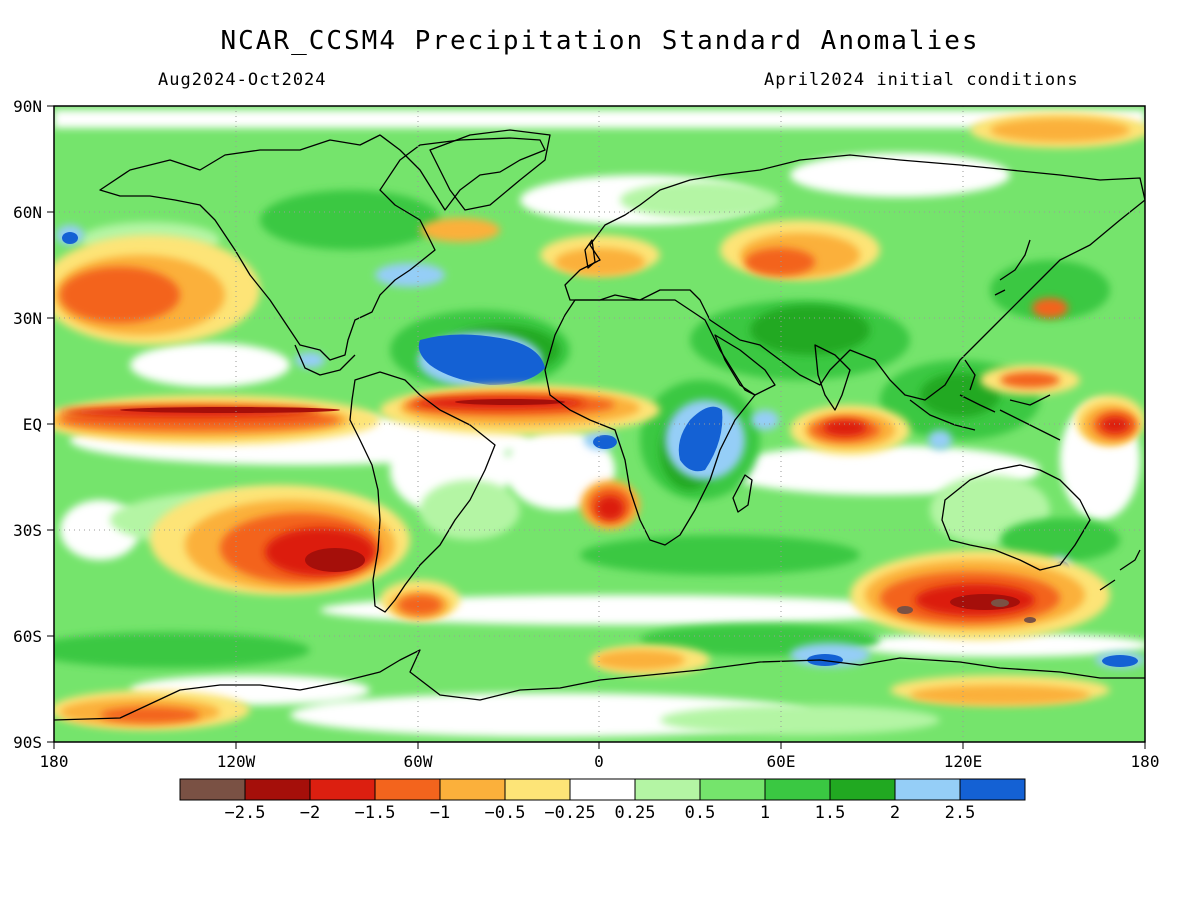 This screenshot has width=1200, height=900. Describe the element at coordinates (985, 400) in the screenshot. I see `coastline-maritime-continent` at that location.